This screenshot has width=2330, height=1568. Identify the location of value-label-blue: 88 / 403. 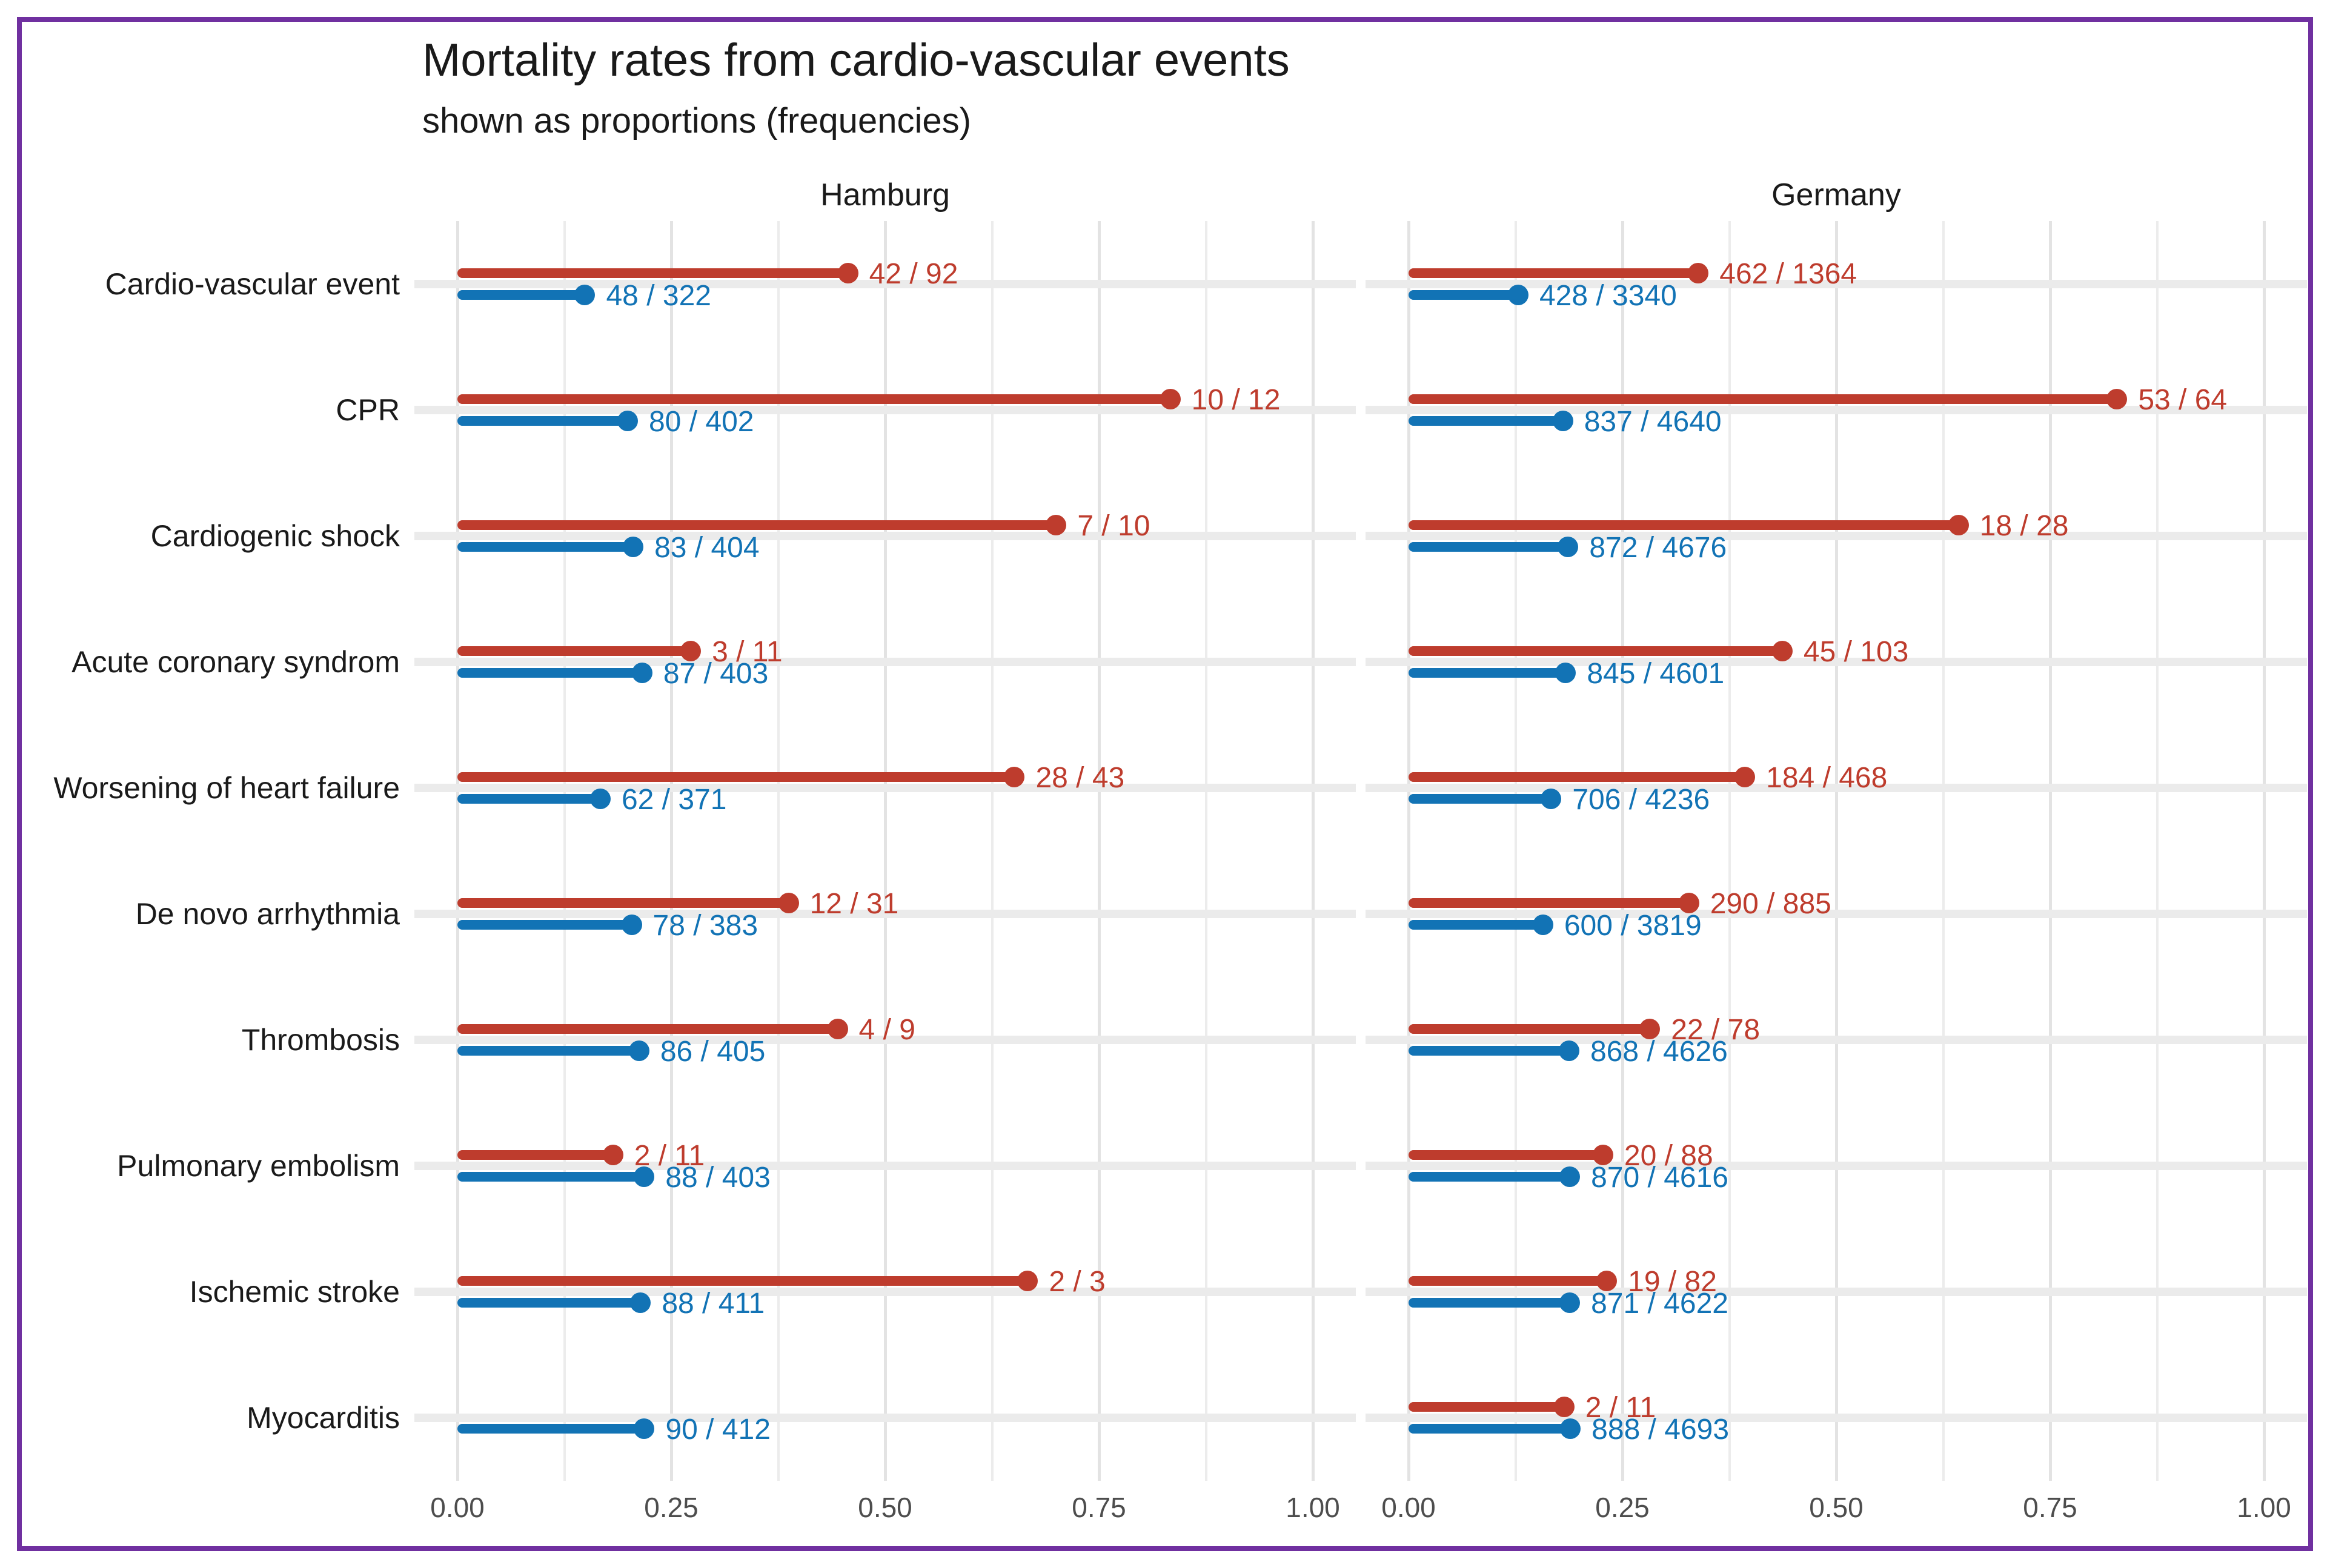
(718, 1178).